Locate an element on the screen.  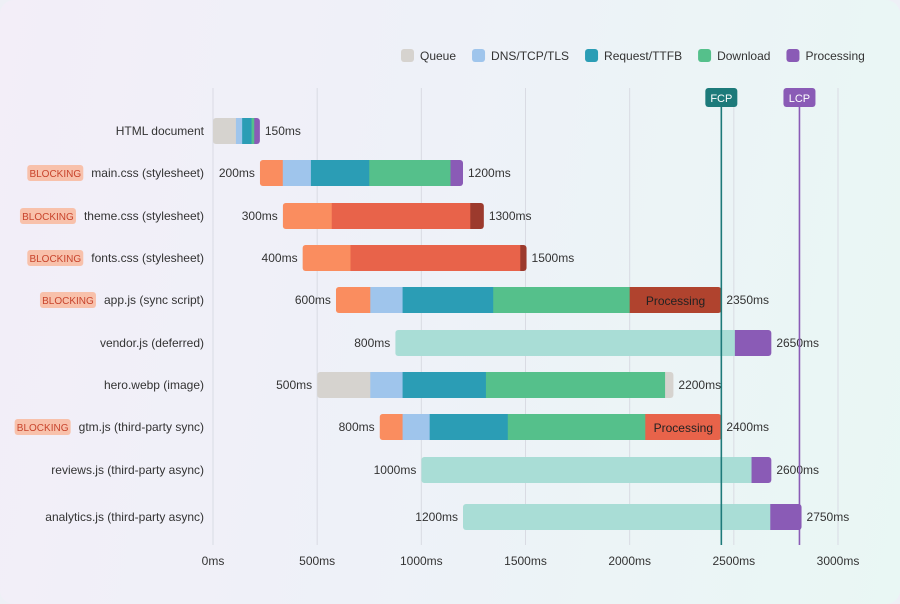
row-label: HTML document is located at coordinates (160, 131).